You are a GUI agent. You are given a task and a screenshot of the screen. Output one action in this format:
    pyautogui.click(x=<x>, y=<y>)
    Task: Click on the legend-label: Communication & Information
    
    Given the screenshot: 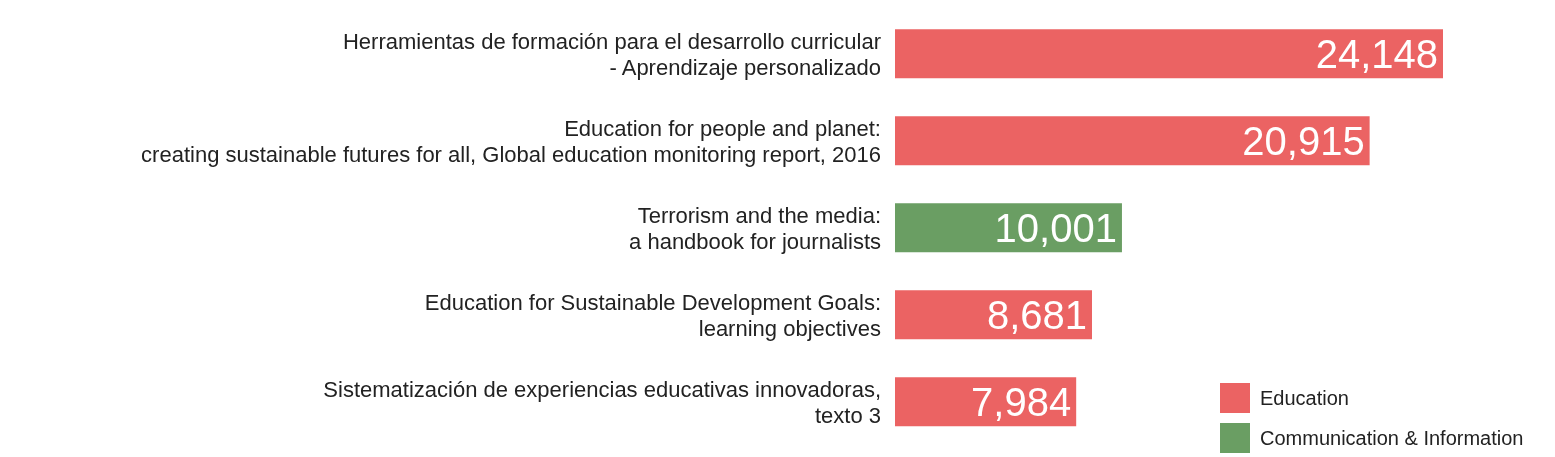 What is the action you would take?
    pyautogui.click(x=1392, y=438)
    